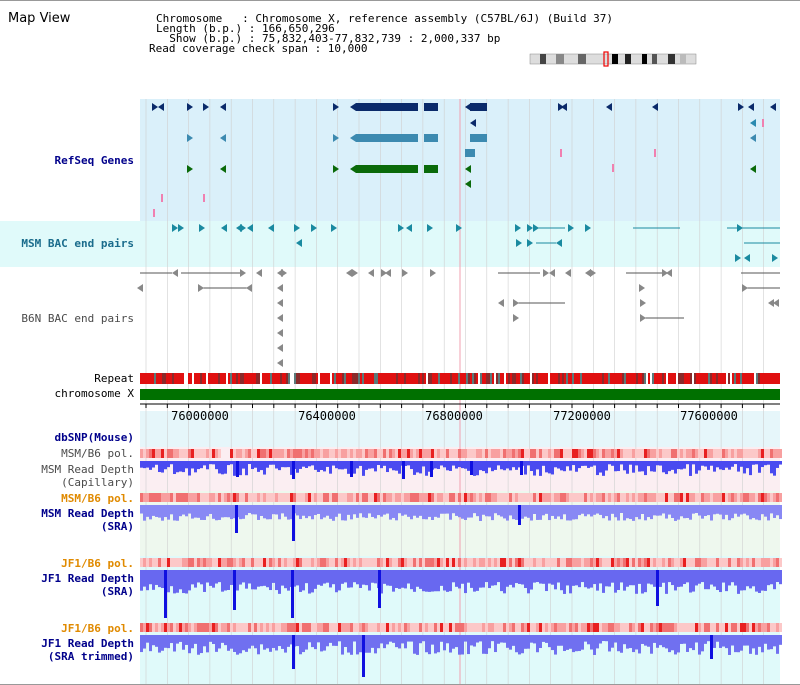  I want to click on track-label-jf1-depth-sra: JF1 Read Depth, so click(87, 578).